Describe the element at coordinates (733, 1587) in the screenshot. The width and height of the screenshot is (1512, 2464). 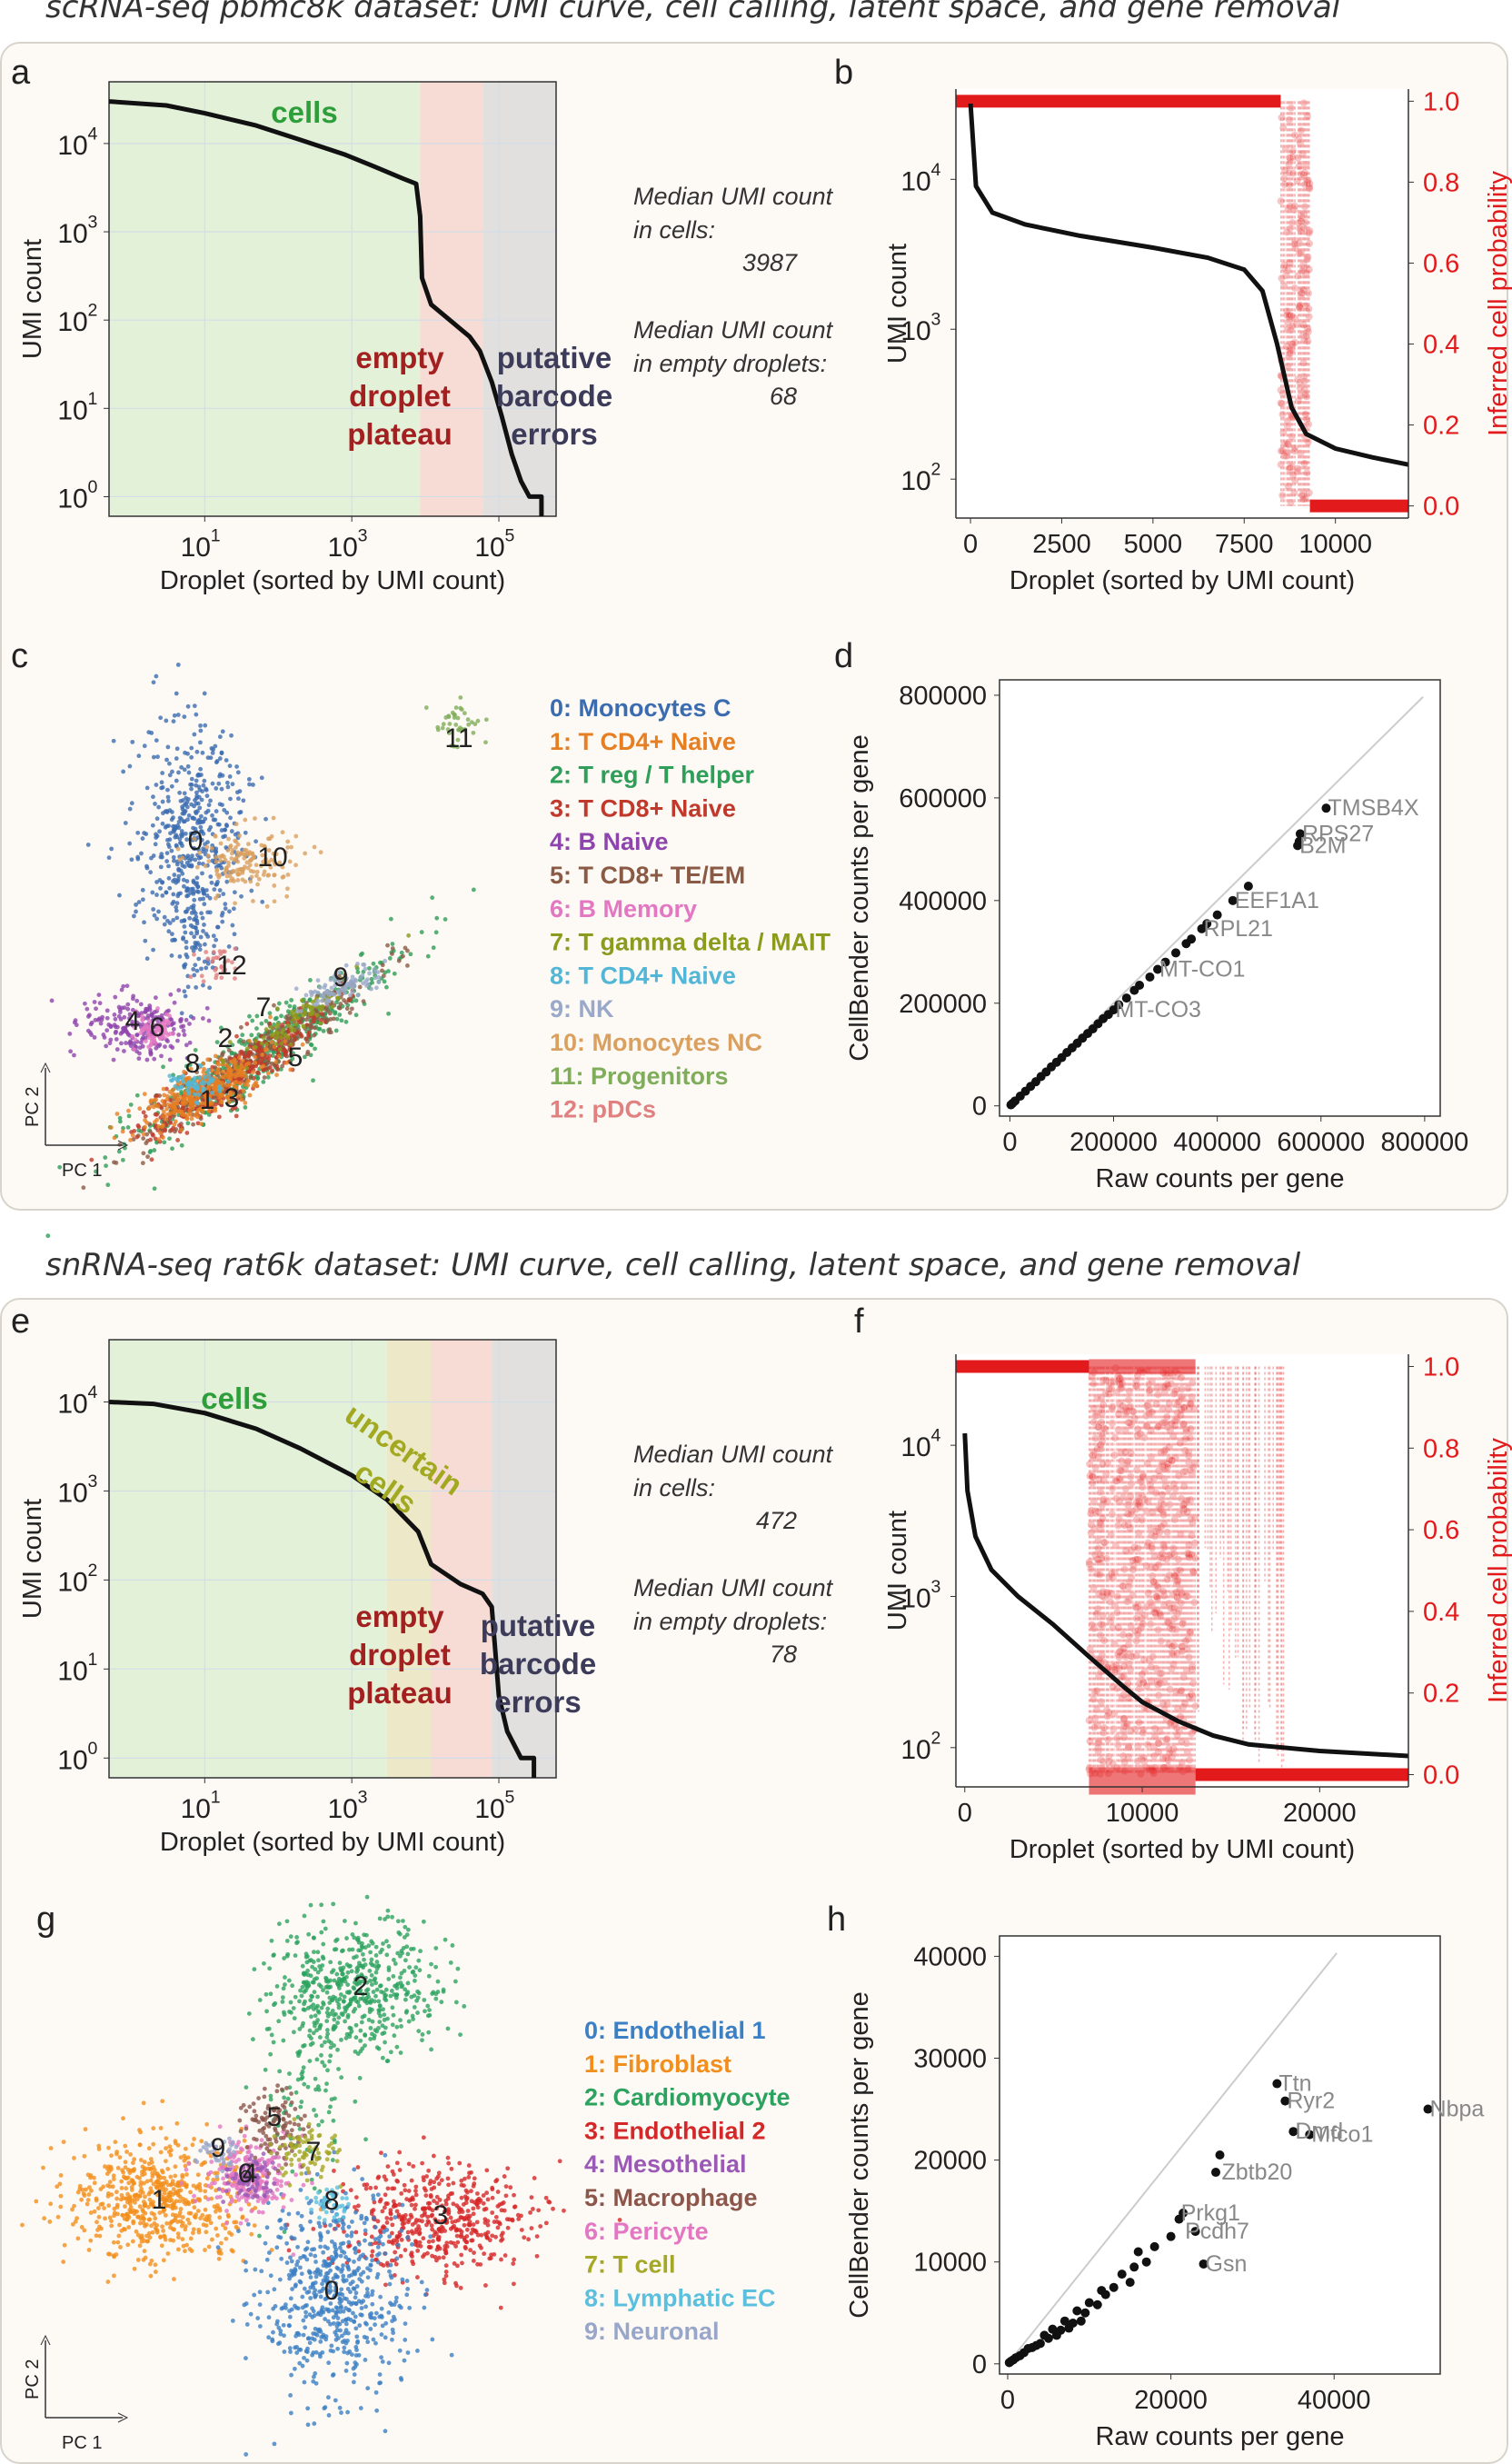
I see `median-empty-label-e: Median UMI count` at that location.